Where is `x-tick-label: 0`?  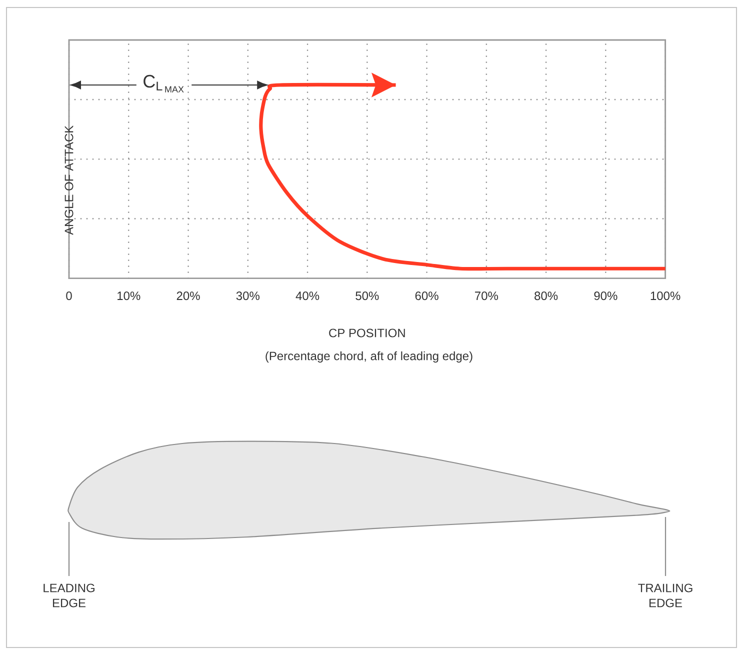
x-tick-label: 0 is located at coordinates (69, 296).